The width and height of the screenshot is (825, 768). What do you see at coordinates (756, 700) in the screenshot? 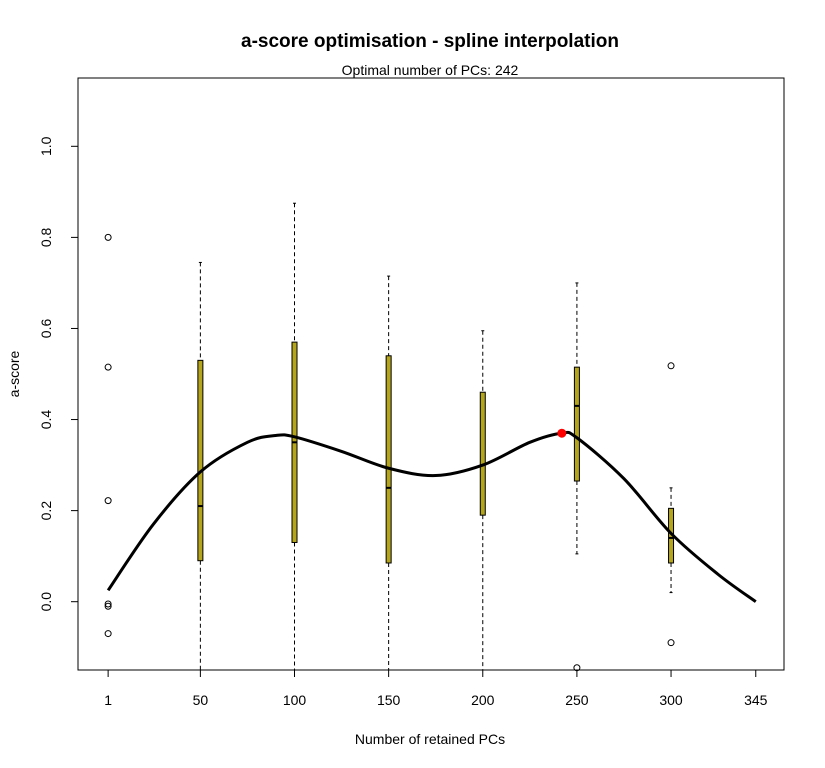
I see `x-tick-label: 345` at bounding box center [756, 700].